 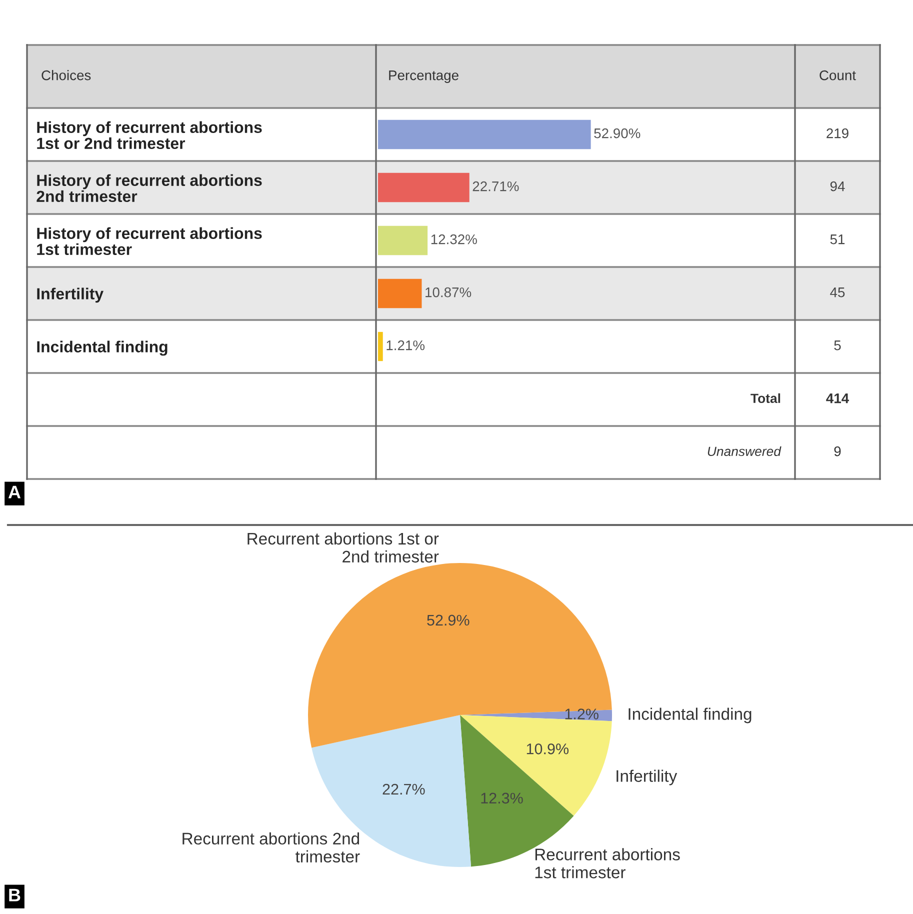 I want to click on text: 5, so click(x=837, y=345).